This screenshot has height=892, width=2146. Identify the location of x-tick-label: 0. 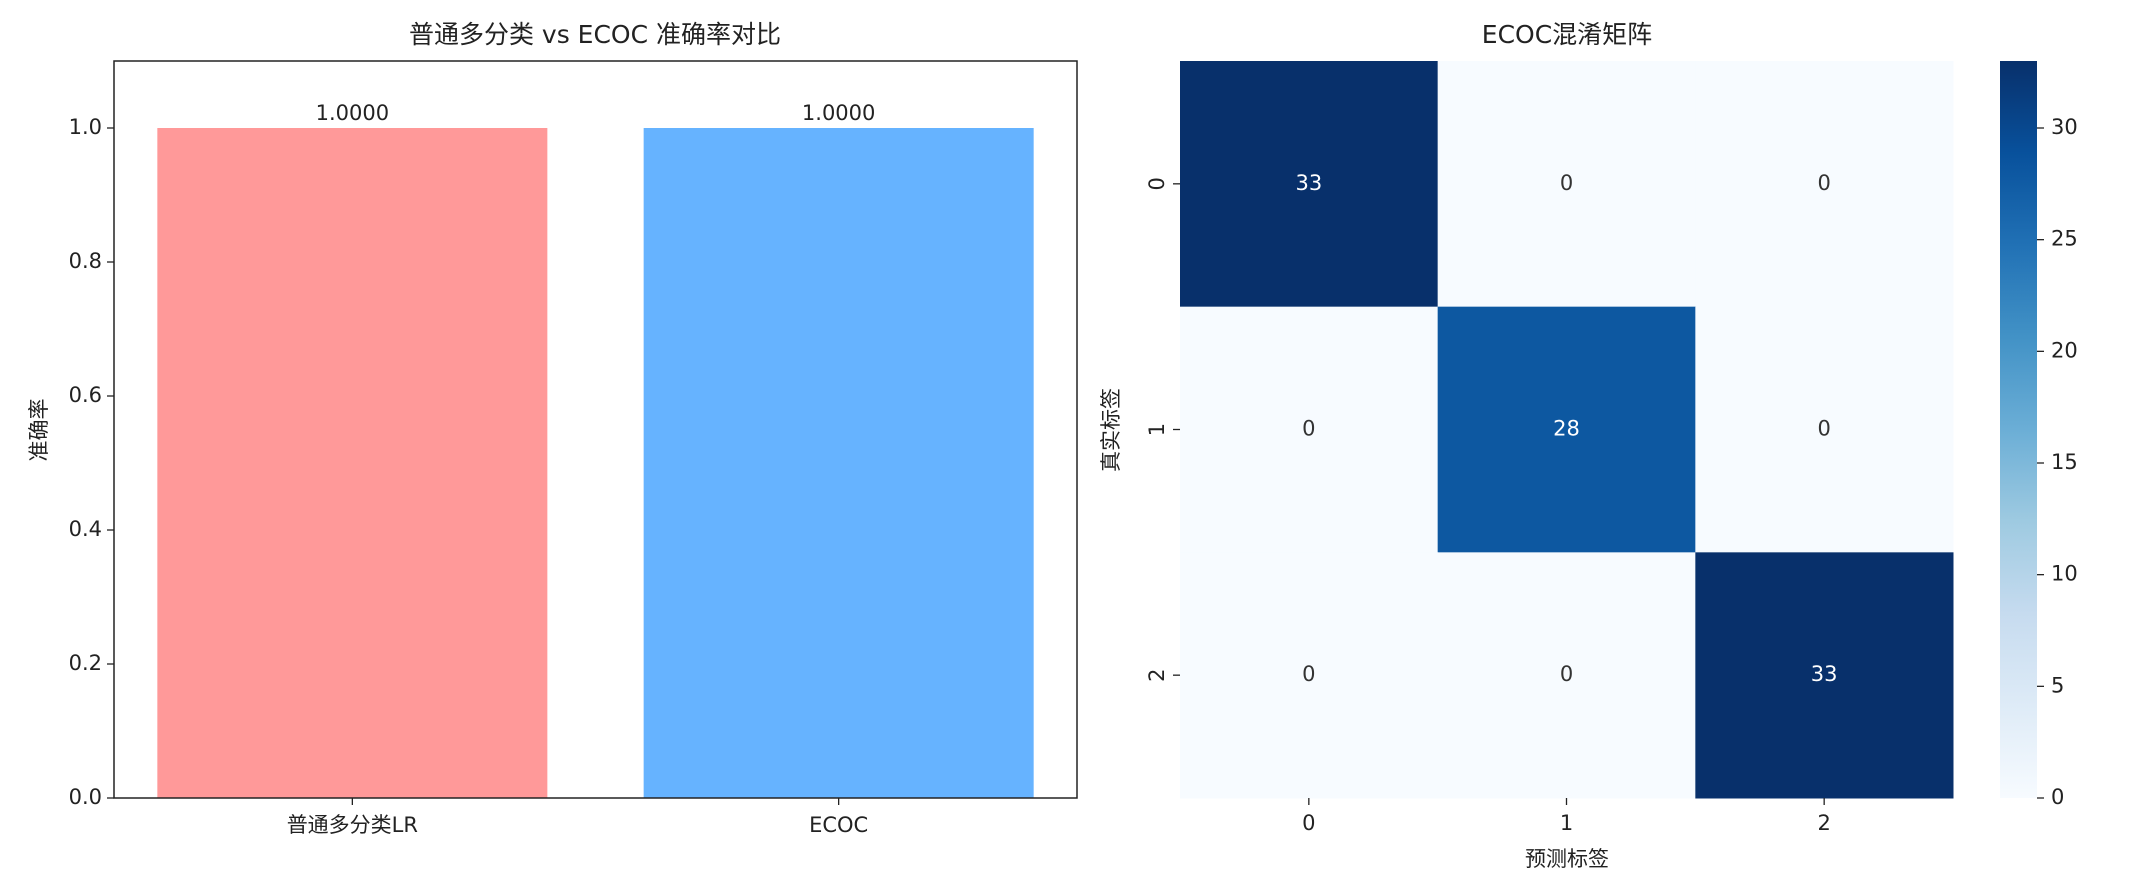
(1308, 823).